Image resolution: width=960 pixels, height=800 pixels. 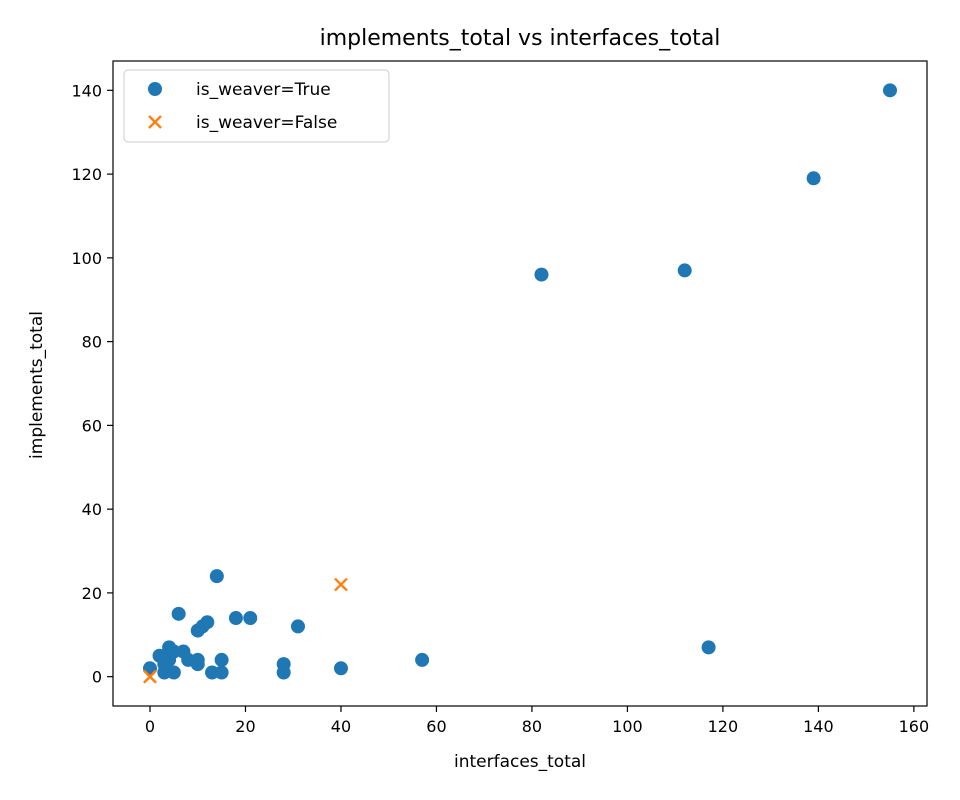 I want to click on x-tick-label: 60, so click(x=436, y=726).